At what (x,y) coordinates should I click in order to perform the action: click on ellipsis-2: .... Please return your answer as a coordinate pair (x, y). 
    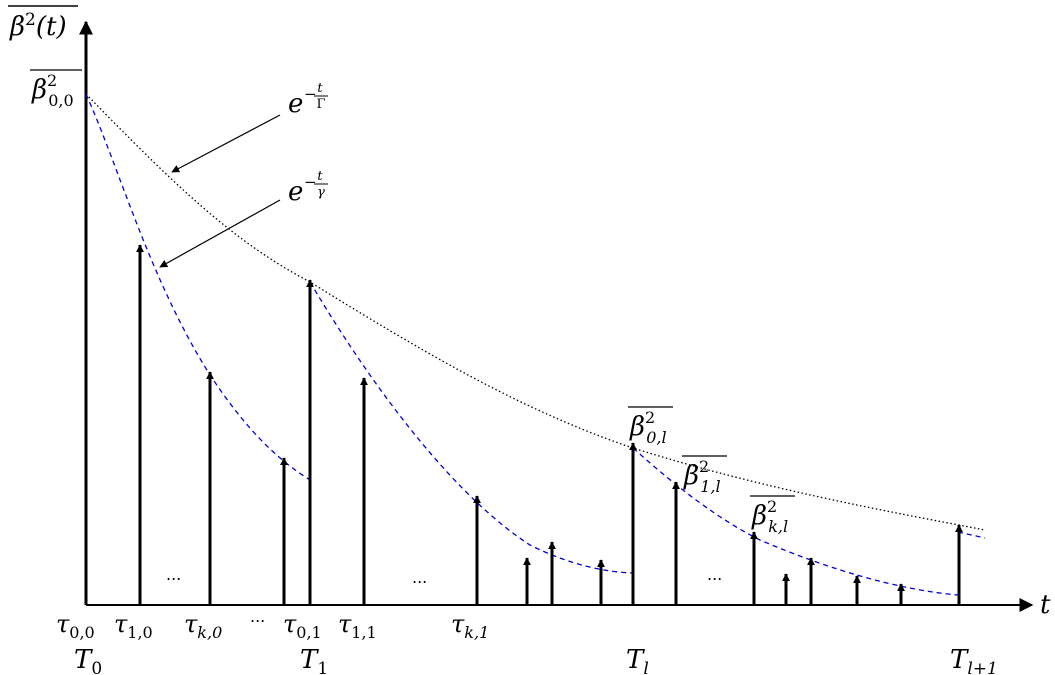
    Looking at the image, I should click on (419, 577).